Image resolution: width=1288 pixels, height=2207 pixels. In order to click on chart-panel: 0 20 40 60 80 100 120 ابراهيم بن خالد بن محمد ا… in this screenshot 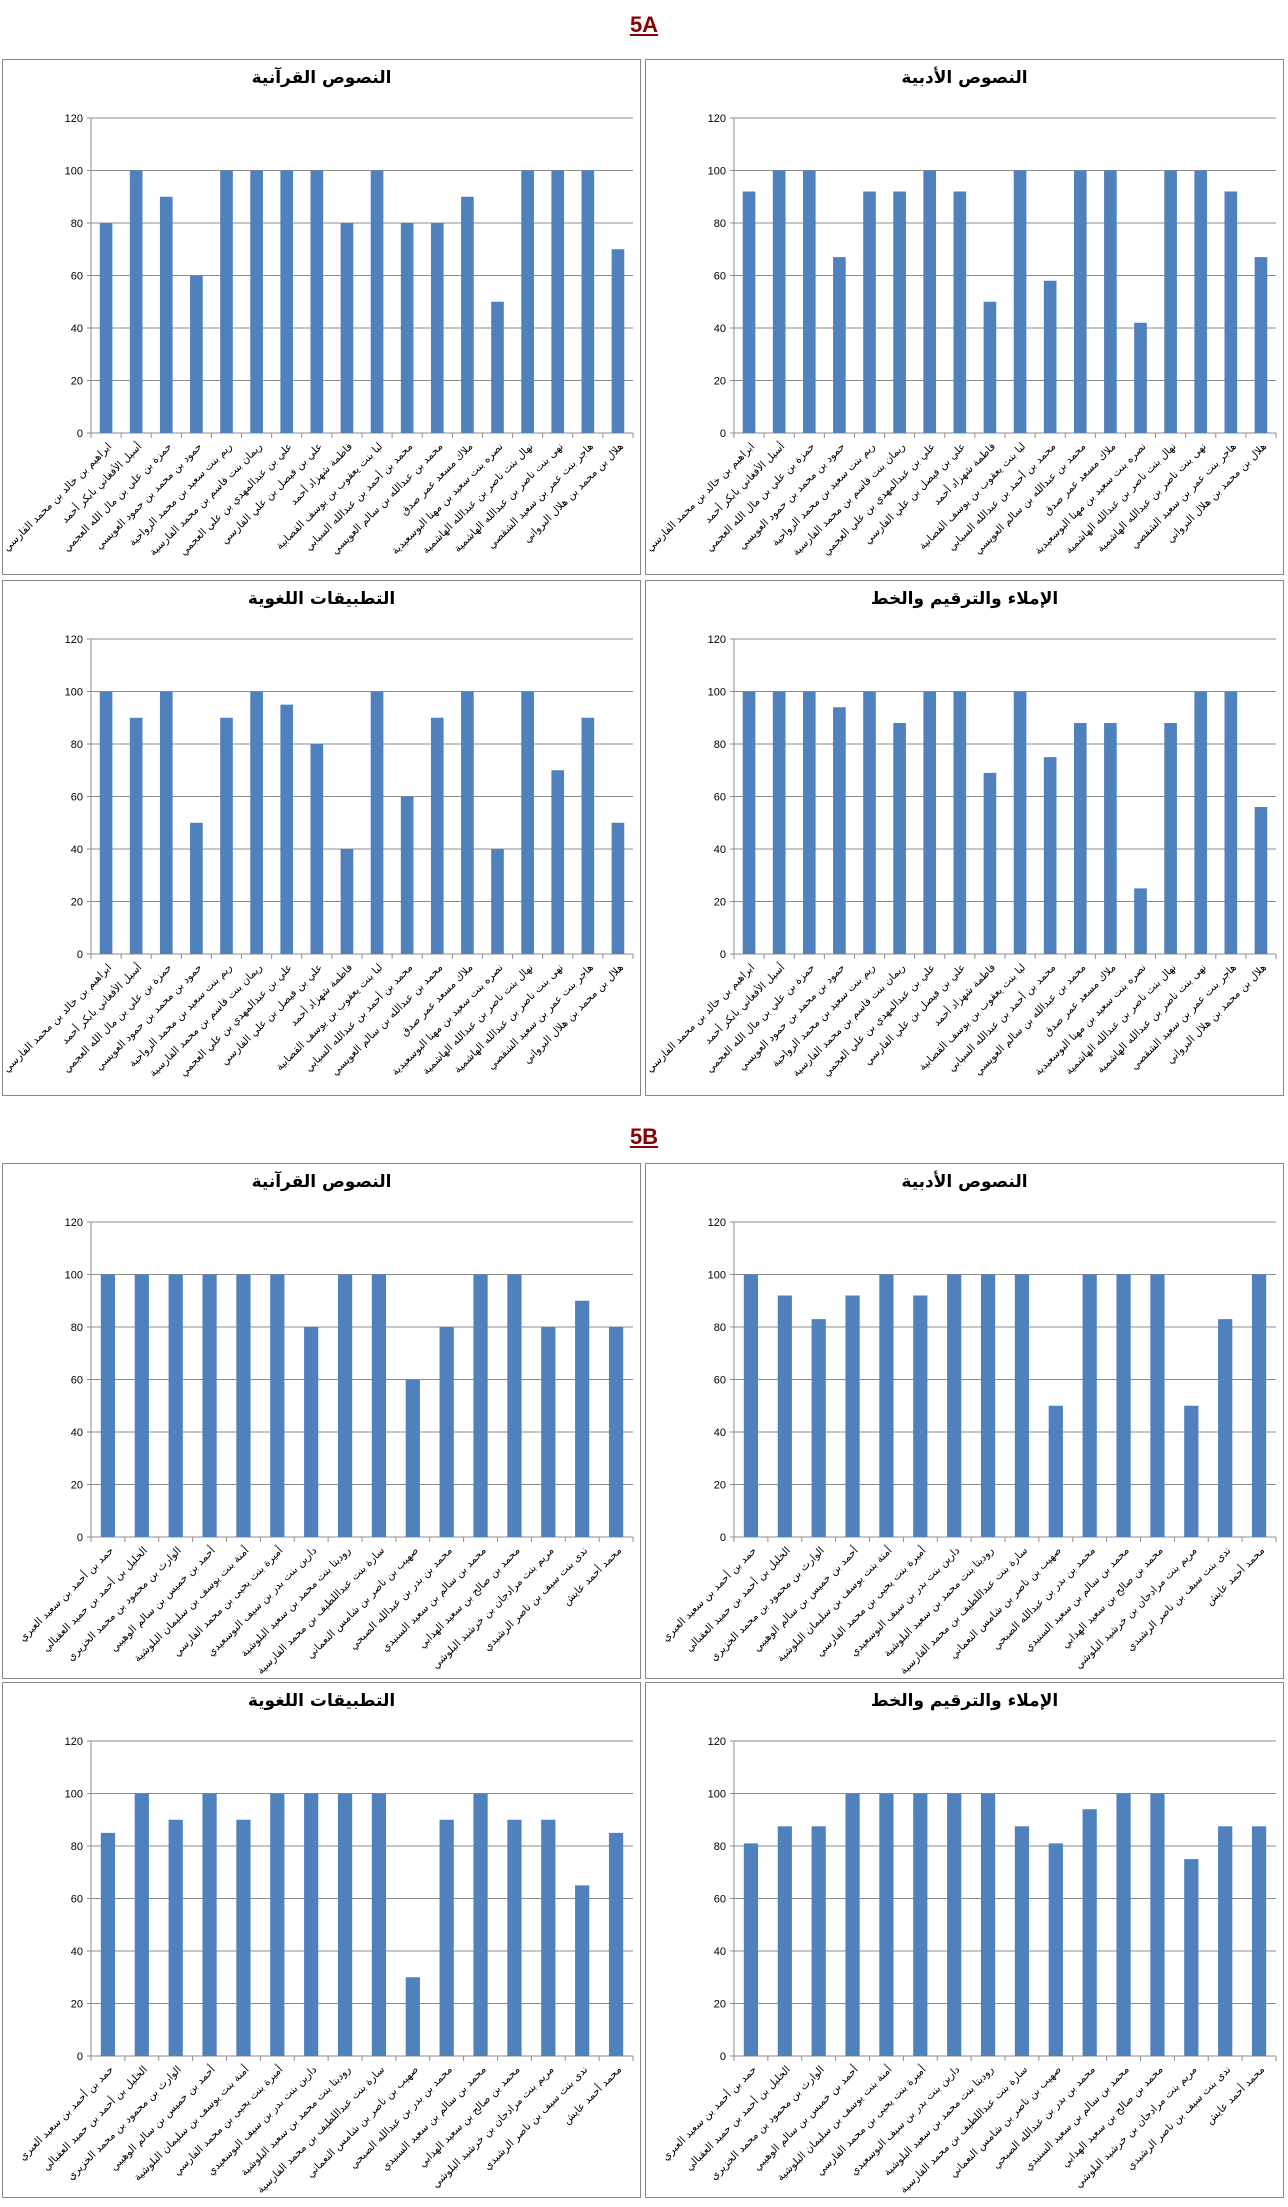, I will do `click(964, 317)`.